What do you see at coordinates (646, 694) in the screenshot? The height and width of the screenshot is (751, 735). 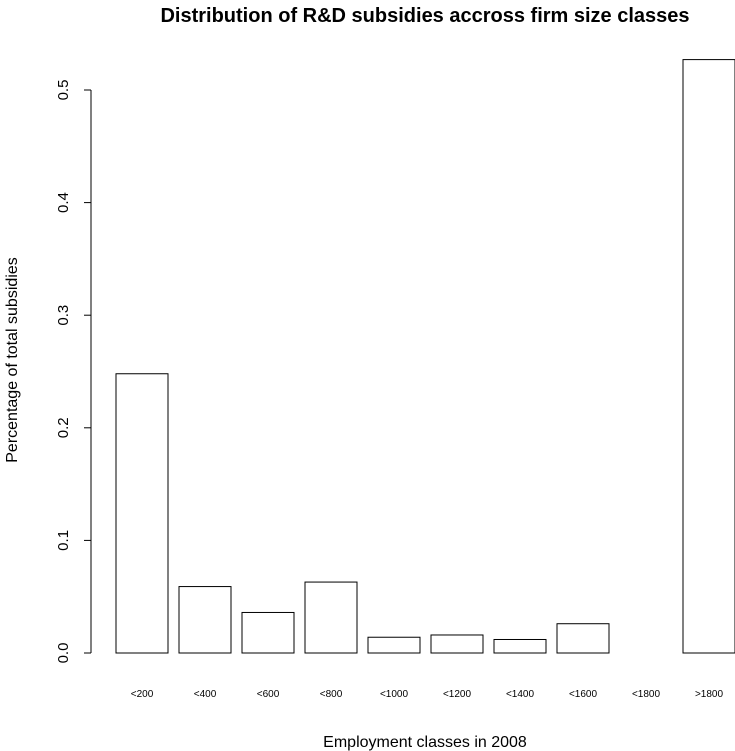 I see `x-tick-label: <1800` at bounding box center [646, 694].